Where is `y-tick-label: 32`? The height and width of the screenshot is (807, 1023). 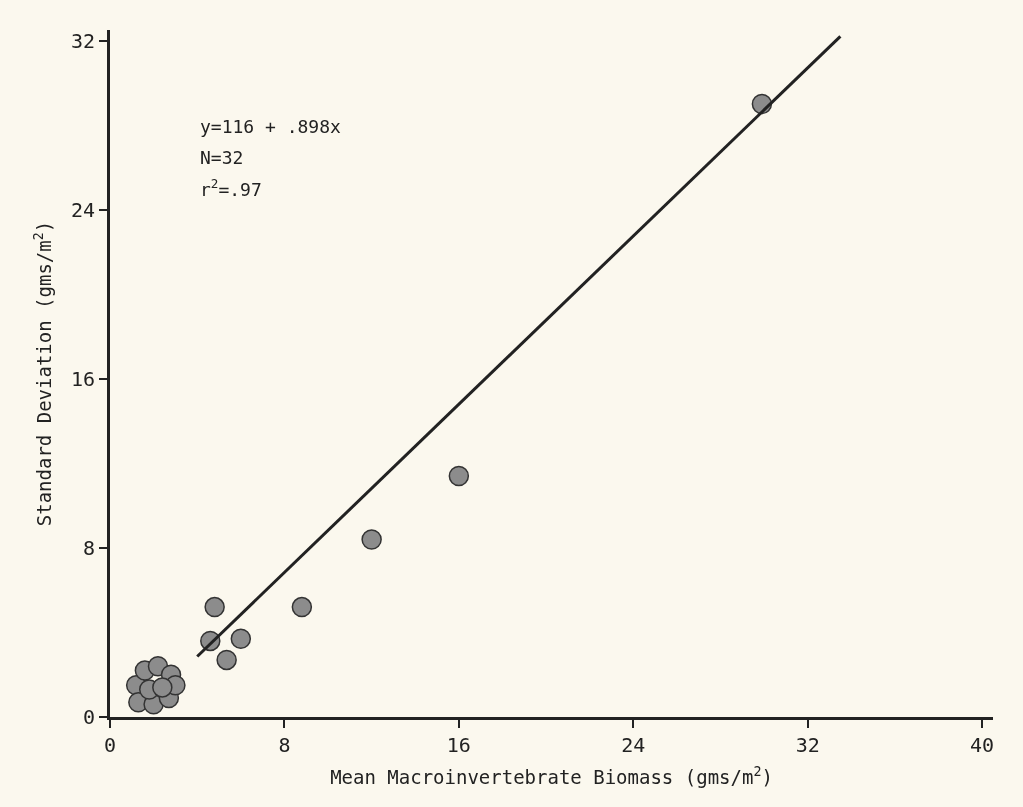
y-tick-label: 32 is located at coordinates (82, 40).